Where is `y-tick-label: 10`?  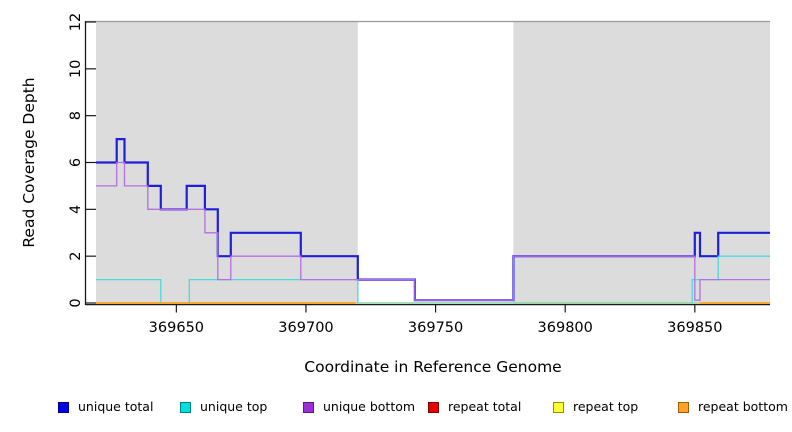 y-tick-label: 10 is located at coordinates (76, 69).